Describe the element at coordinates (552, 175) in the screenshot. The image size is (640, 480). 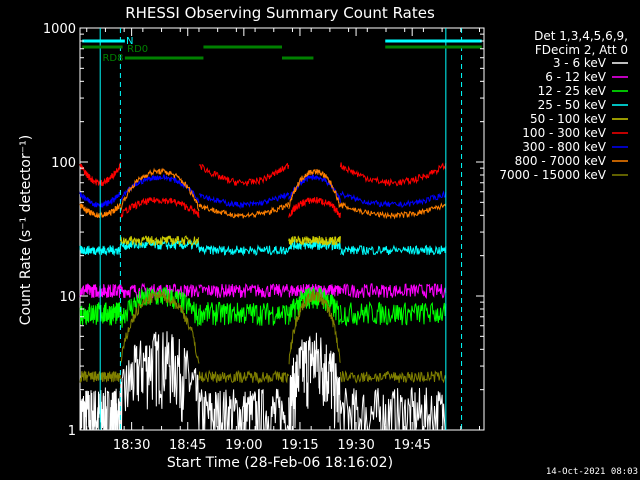
I see `legend-entry-label: 7000 - 15000 keV` at that location.